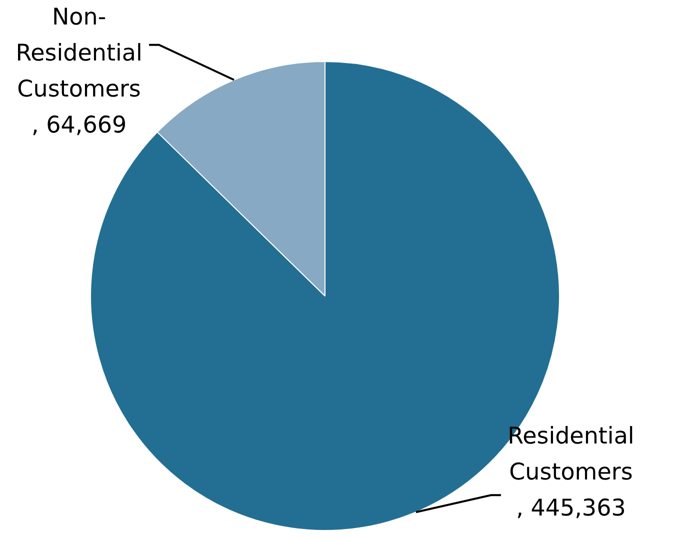  I want to click on slice-label: Non-Residential Customers, so click(79, 53).